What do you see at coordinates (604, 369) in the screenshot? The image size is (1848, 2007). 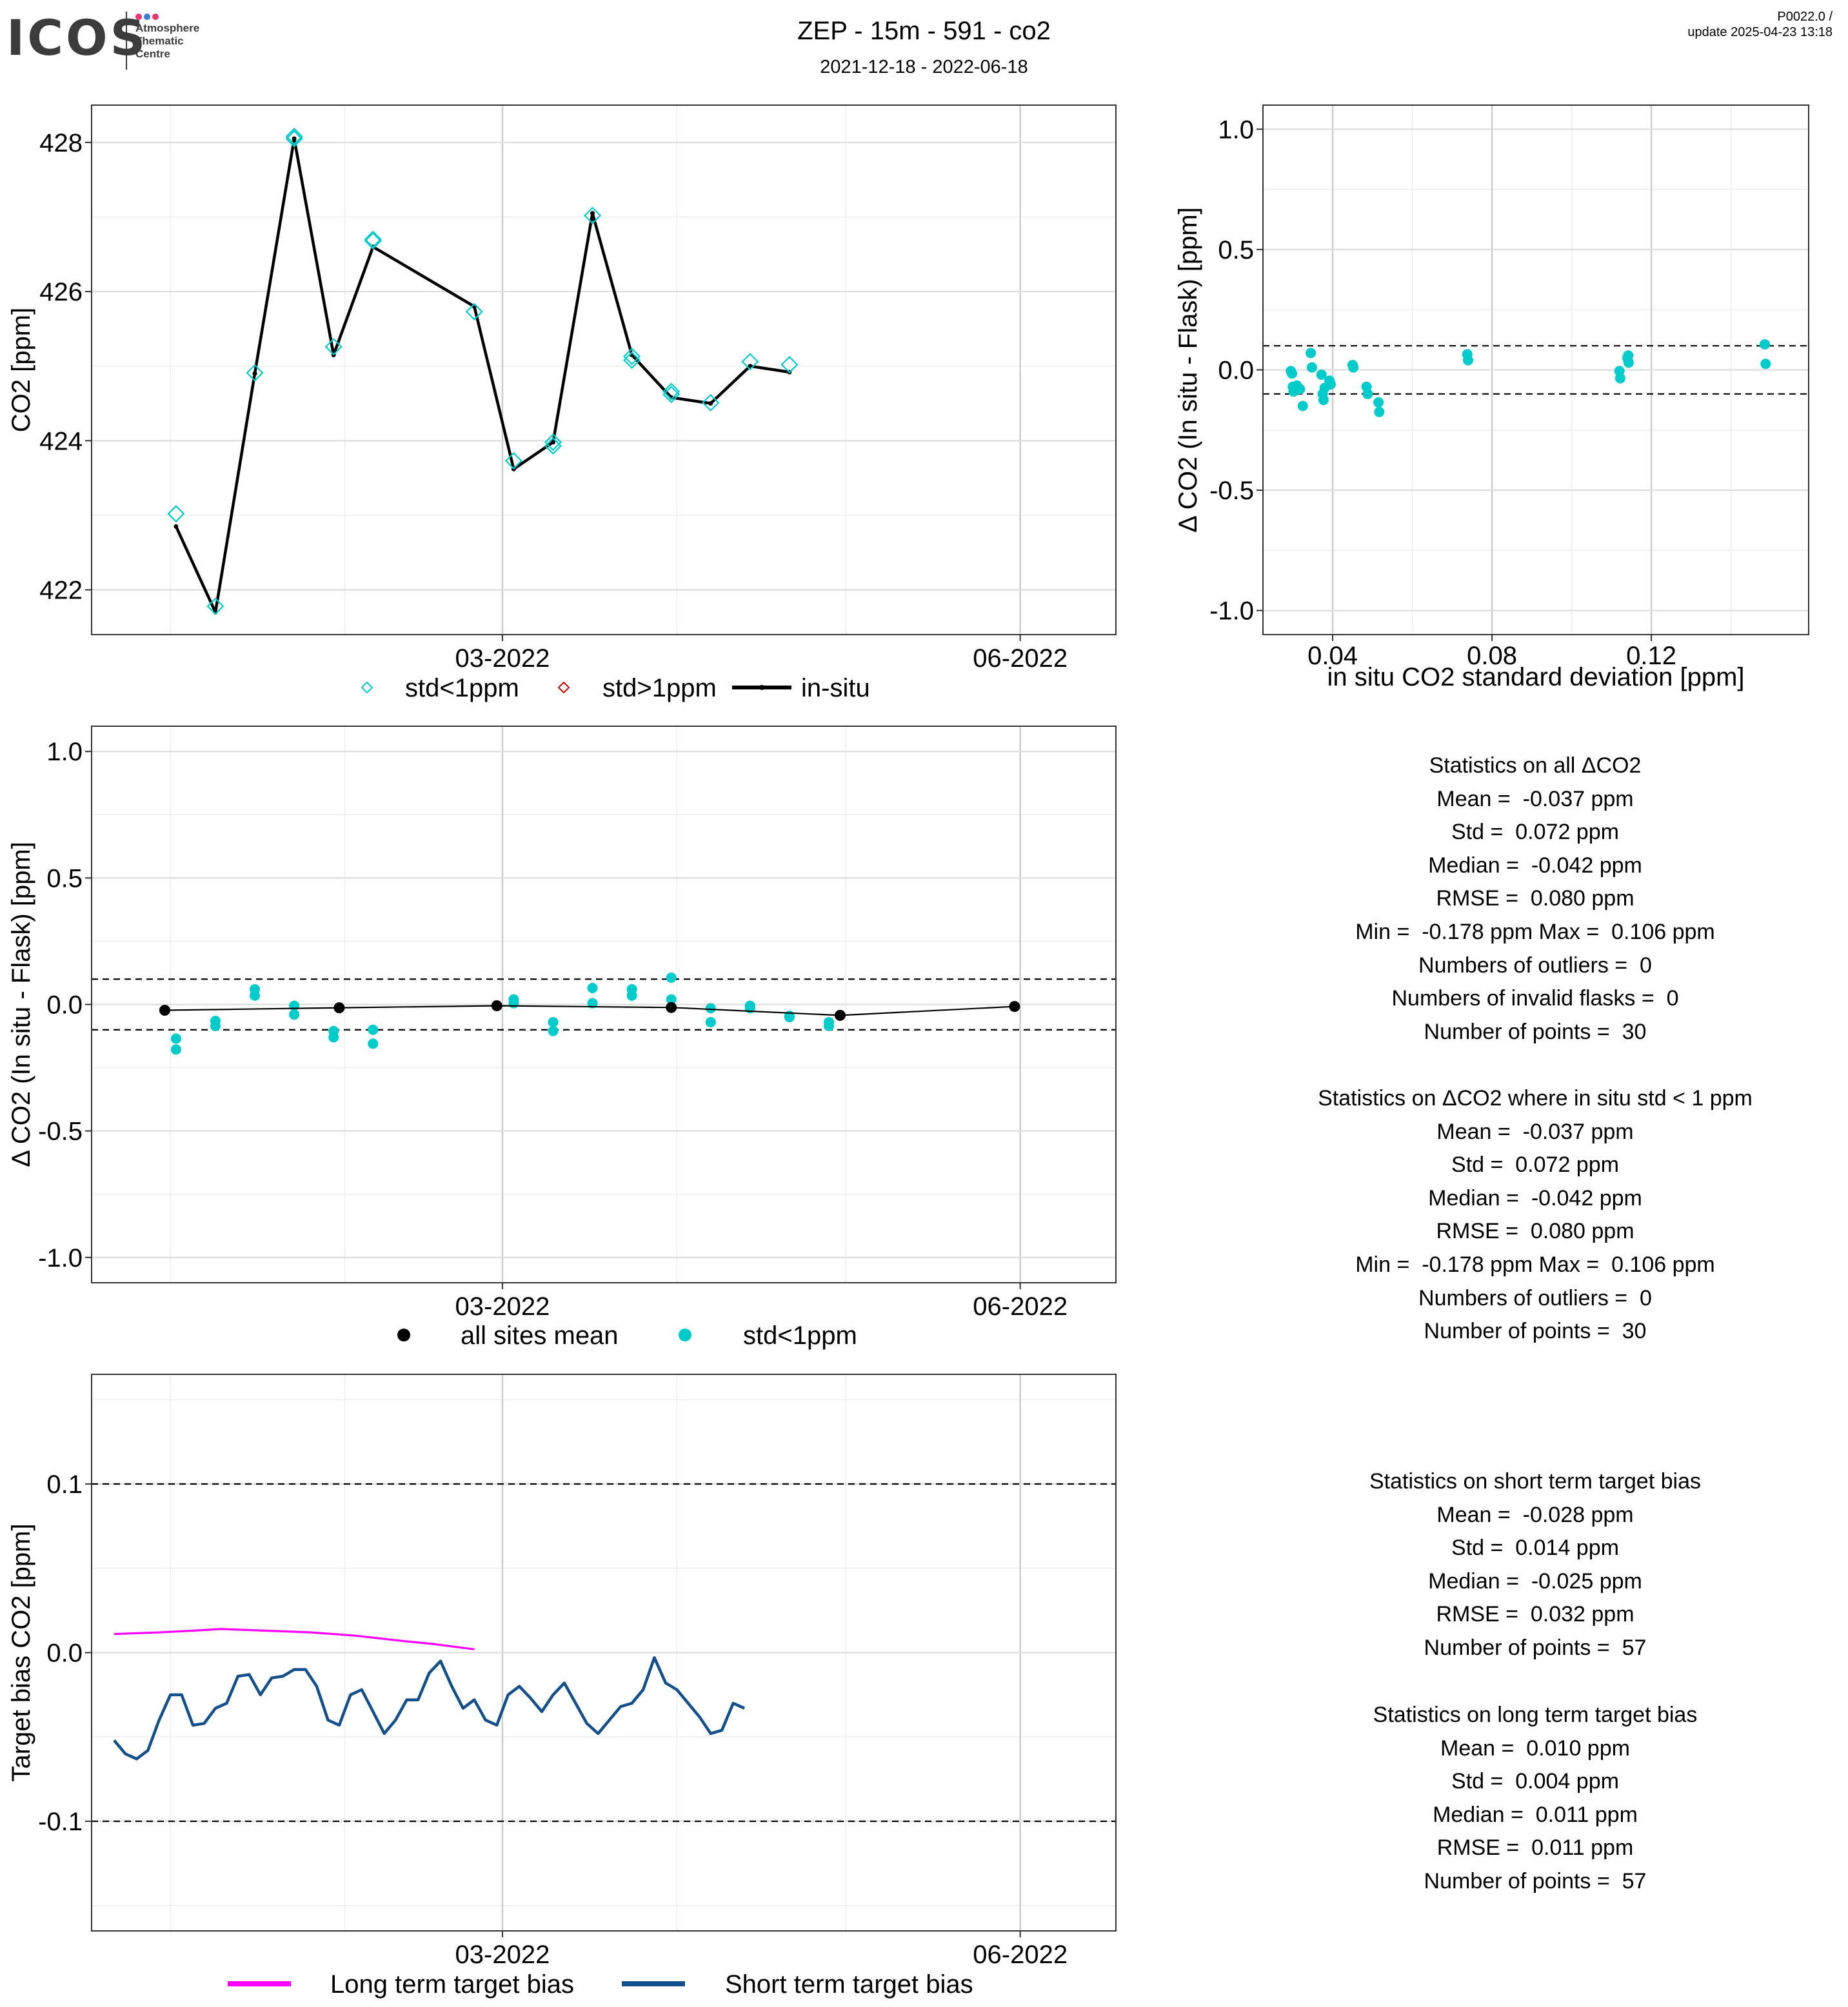 I see `co2-timeseries-frame` at bounding box center [604, 369].